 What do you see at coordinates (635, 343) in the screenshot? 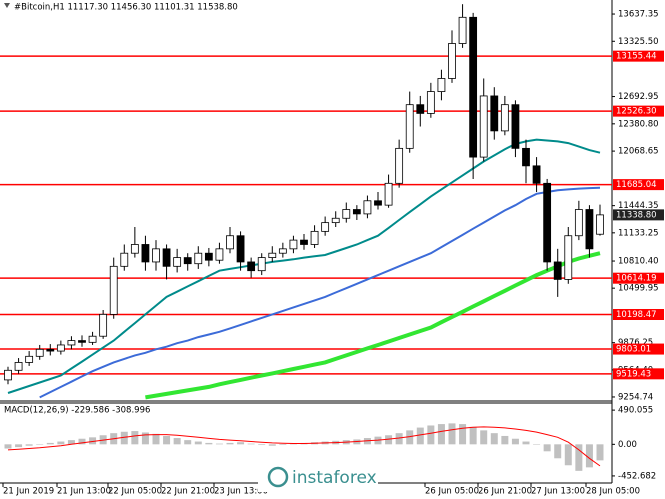
I see `y-tick-label: 9876.25` at bounding box center [635, 343].